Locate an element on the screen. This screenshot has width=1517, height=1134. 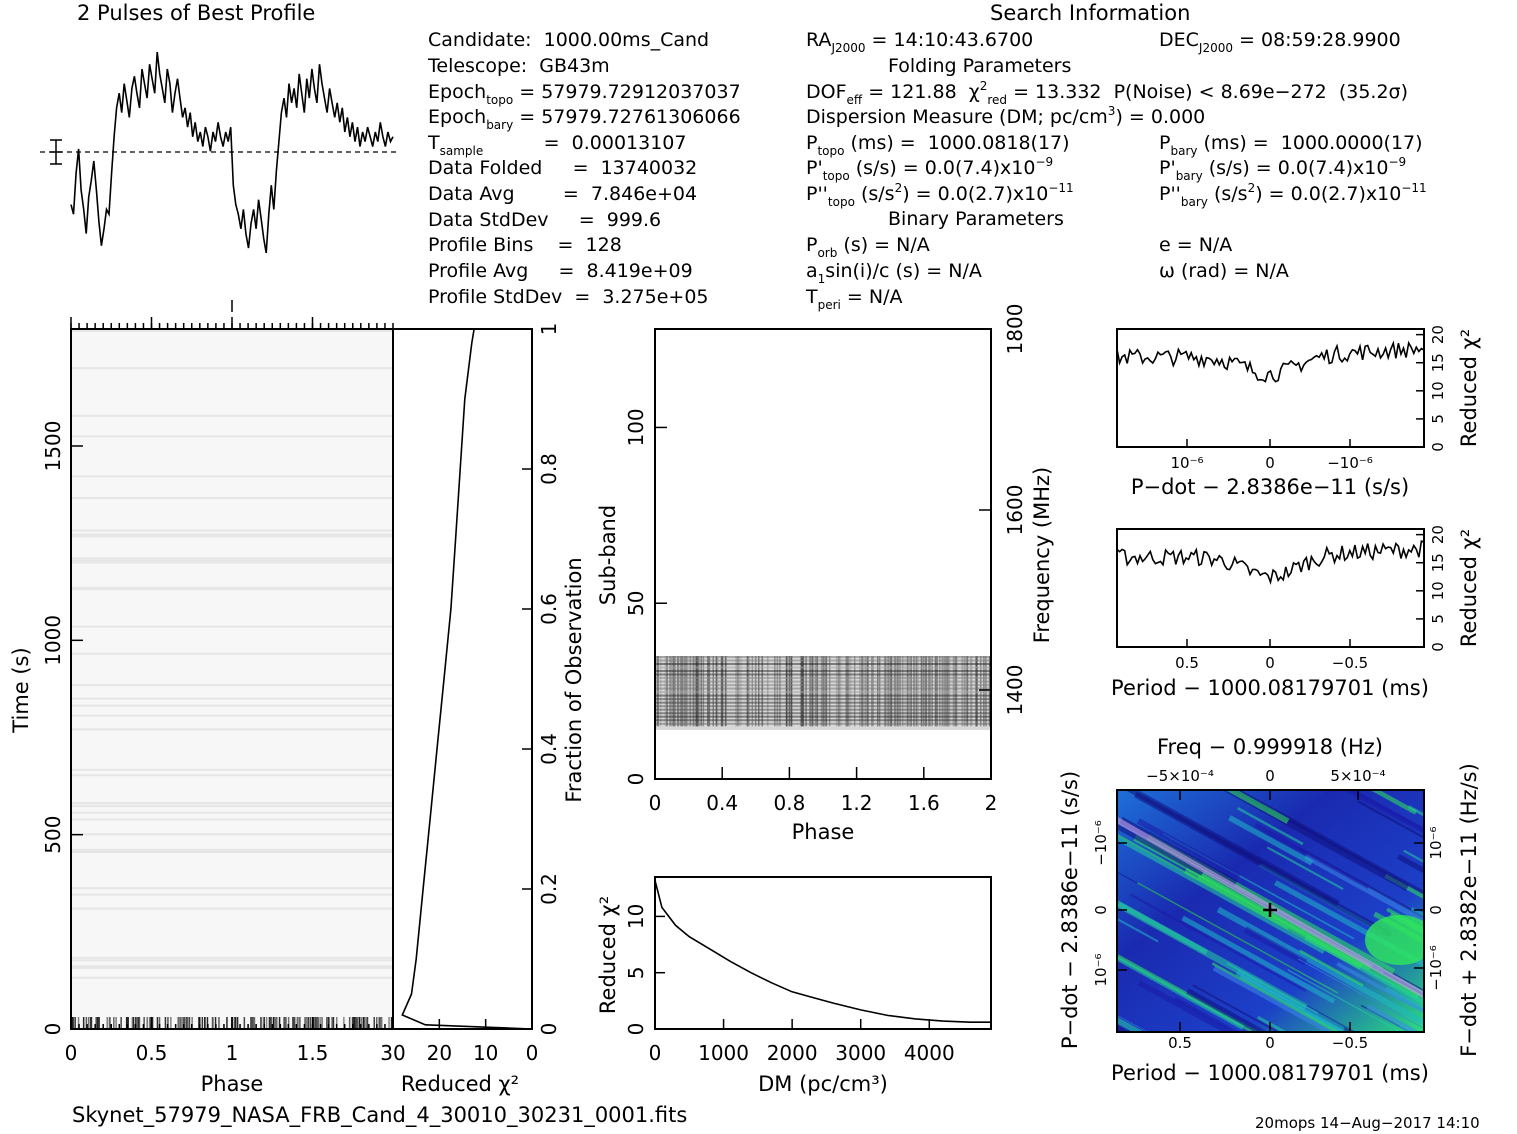
time-phase-image is located at coordinates (232, 679).